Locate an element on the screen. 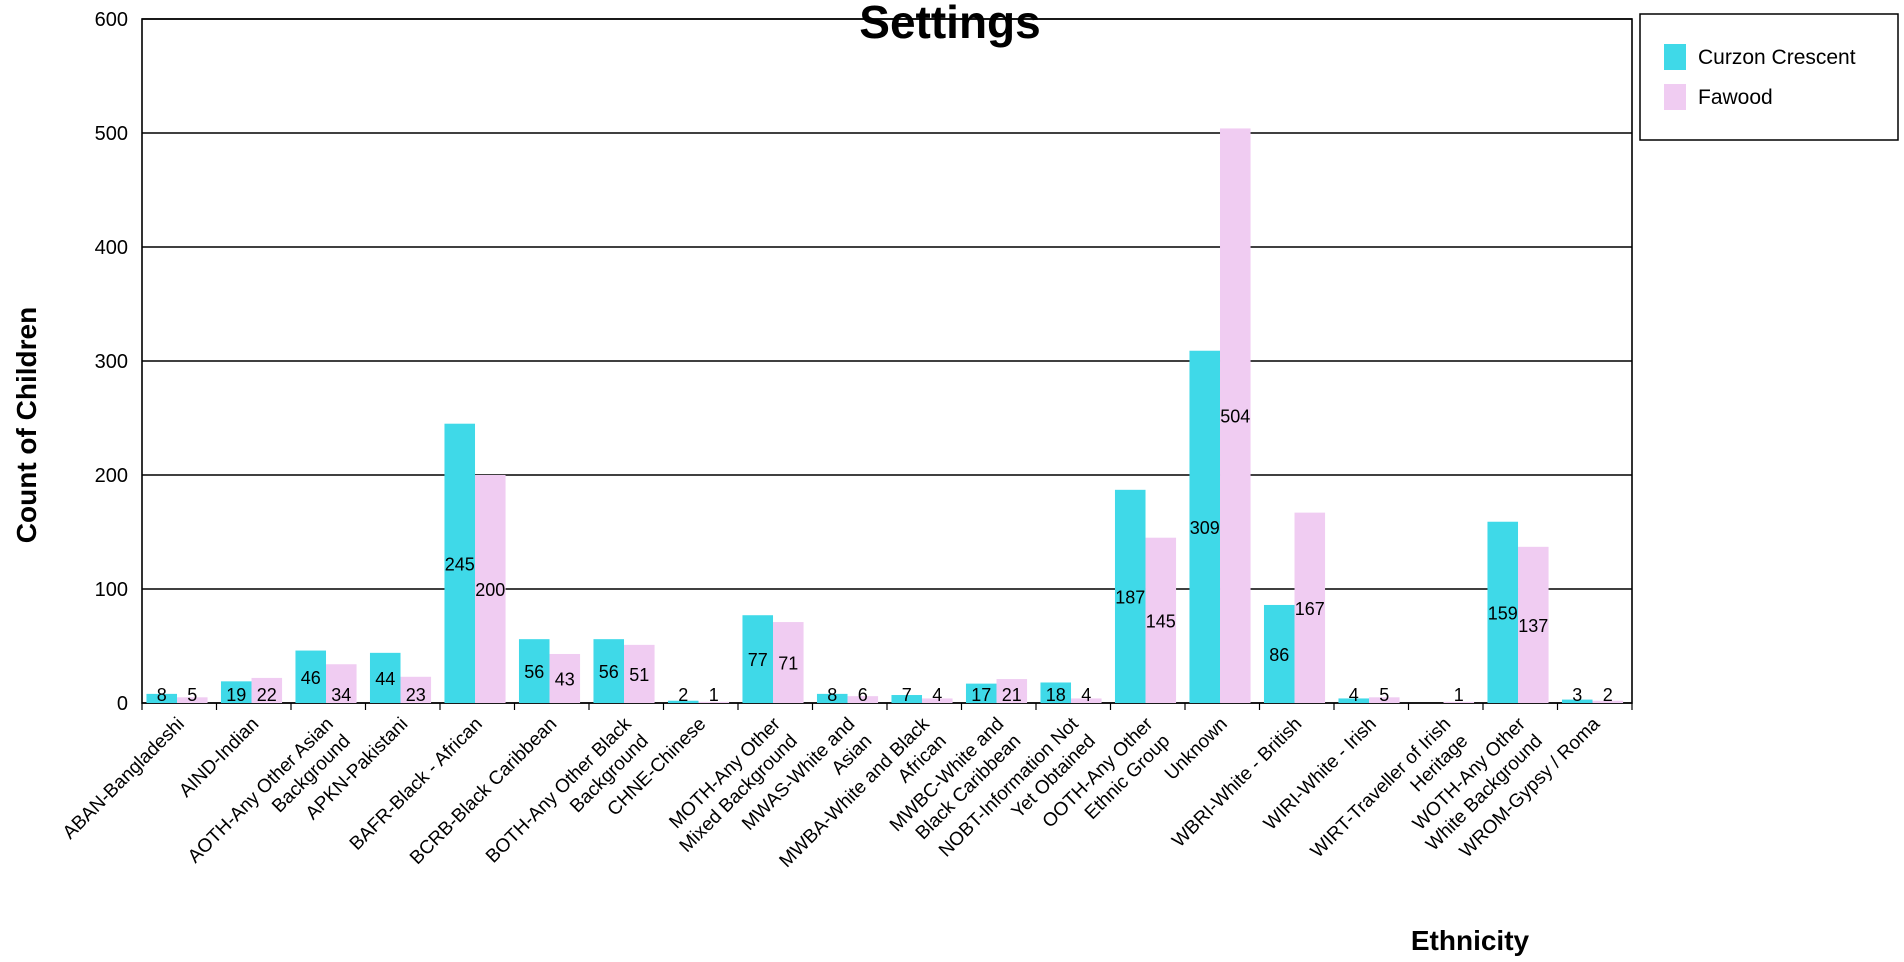  data-label: 77 is located at coordinates (758, 660).